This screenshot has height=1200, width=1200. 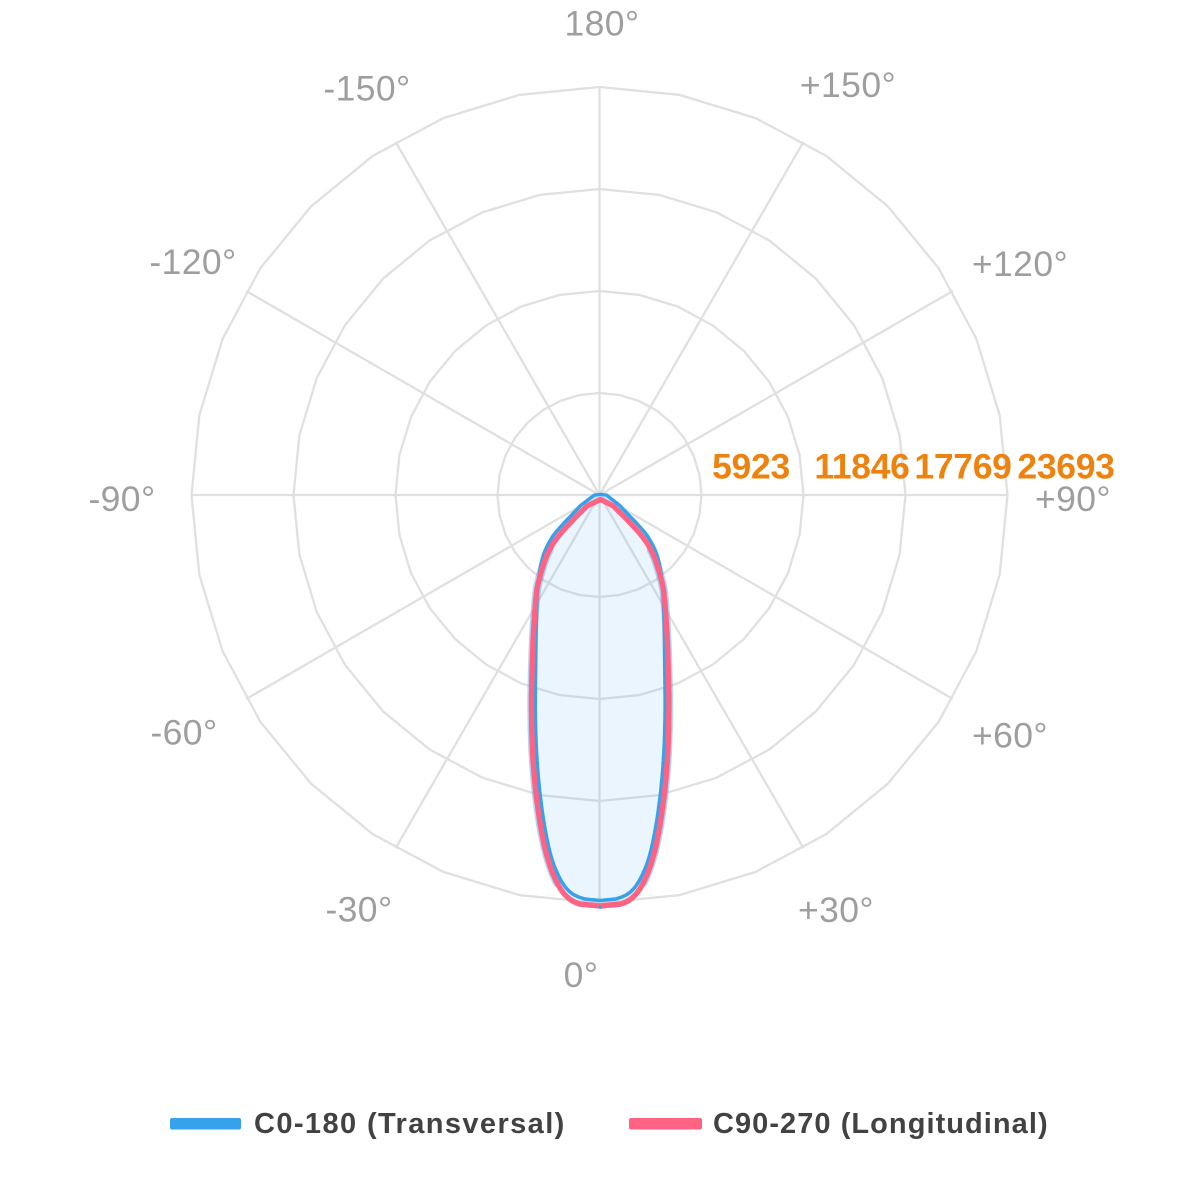 I want to click on svg-text: -120°, so click(x=192, y=262).